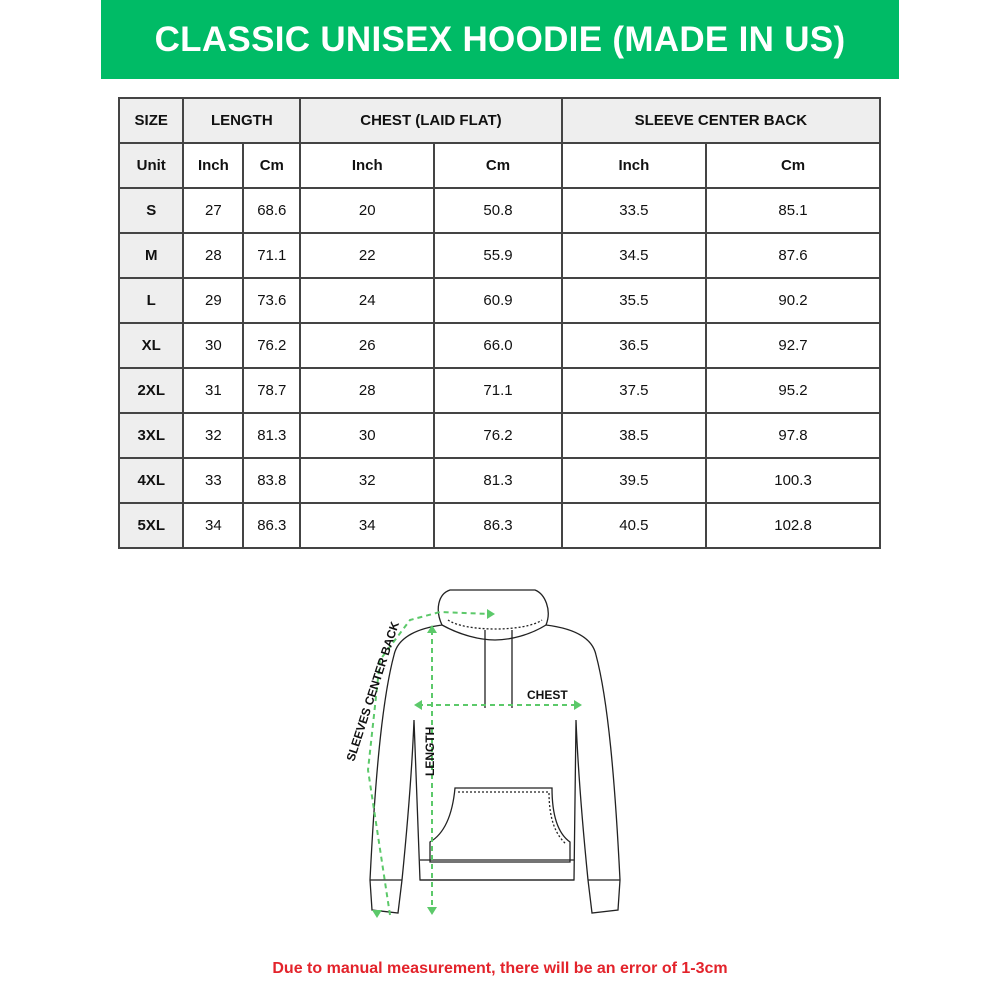  I want to click on value-cell: 97.8, so click(793, 435).